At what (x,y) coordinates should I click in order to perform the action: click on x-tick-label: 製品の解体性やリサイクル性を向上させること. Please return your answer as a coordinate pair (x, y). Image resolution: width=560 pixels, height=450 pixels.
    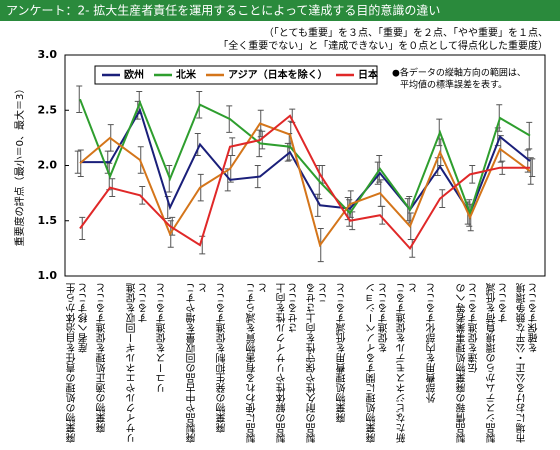
    Looking at the image, I should click on (288, 363).